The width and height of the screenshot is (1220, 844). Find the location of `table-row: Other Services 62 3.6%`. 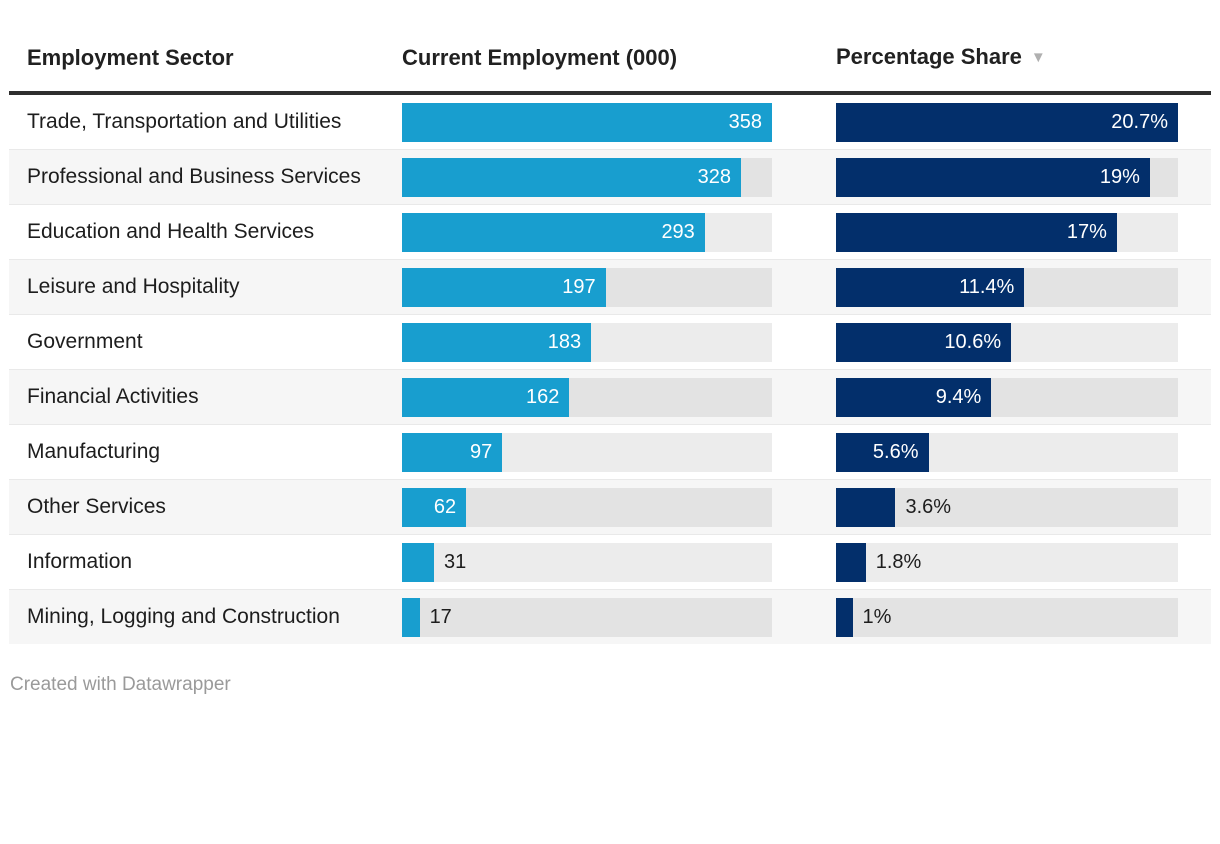

table-row: Other Services 62 3.6% is located at coordinates (610, 506).